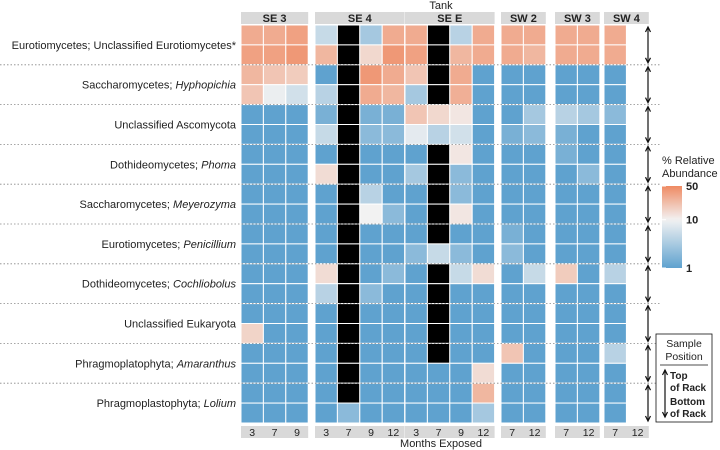 This screenshot has height=450, width=720. What do you see at coordinates (155, 364) in the screenshot?
I see `taxon-label: Phragmoplatophyta; Amaranthus` at bounding box center [155, 364].